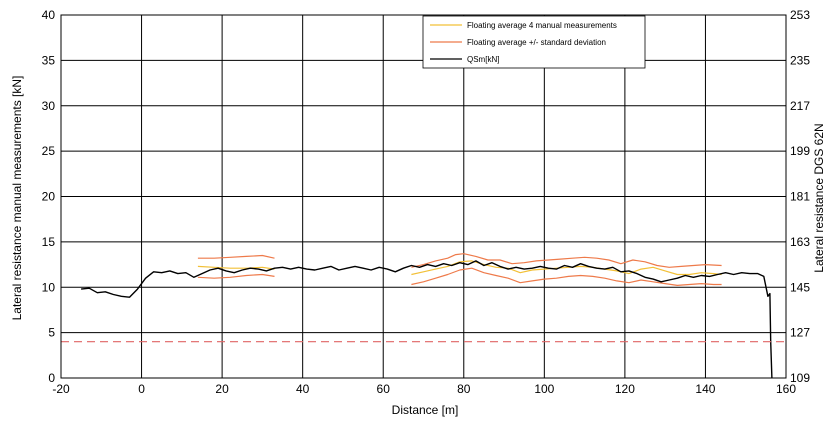 The width and height of the screenshot is (830, 421). I want to click on y2-tick-label: 145, so click(800, 287).